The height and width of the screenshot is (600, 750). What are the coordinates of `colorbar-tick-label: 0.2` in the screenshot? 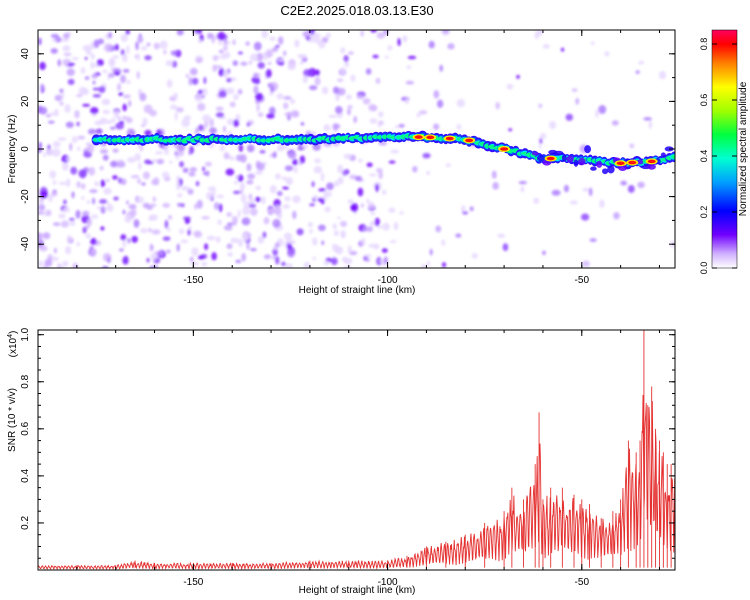 It's located at (704, 212).